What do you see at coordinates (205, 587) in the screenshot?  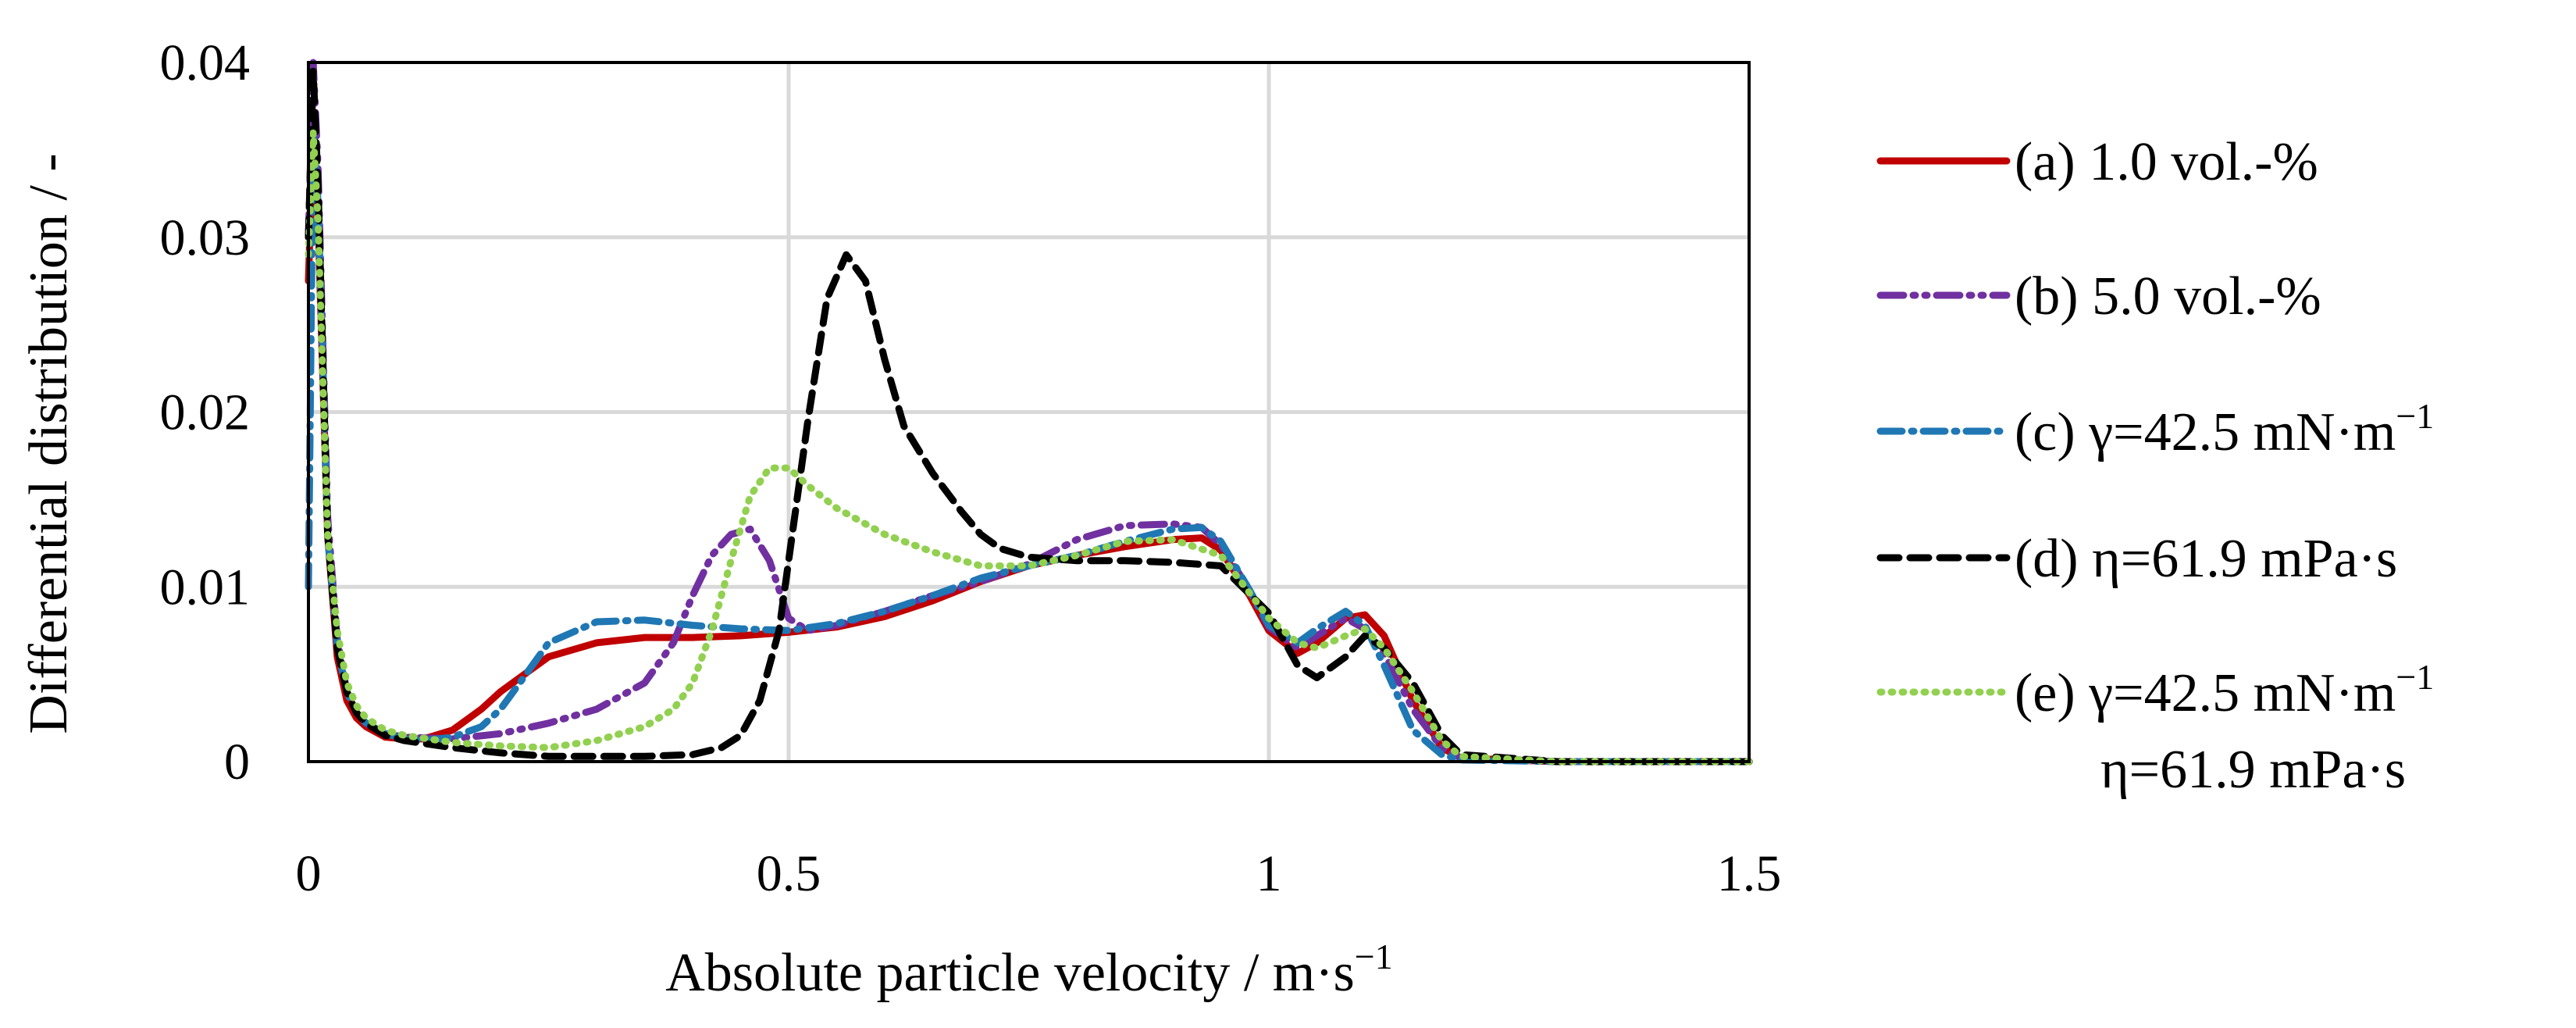 I see `y-tick-label: 0.01` at bounding box center [205, 587].